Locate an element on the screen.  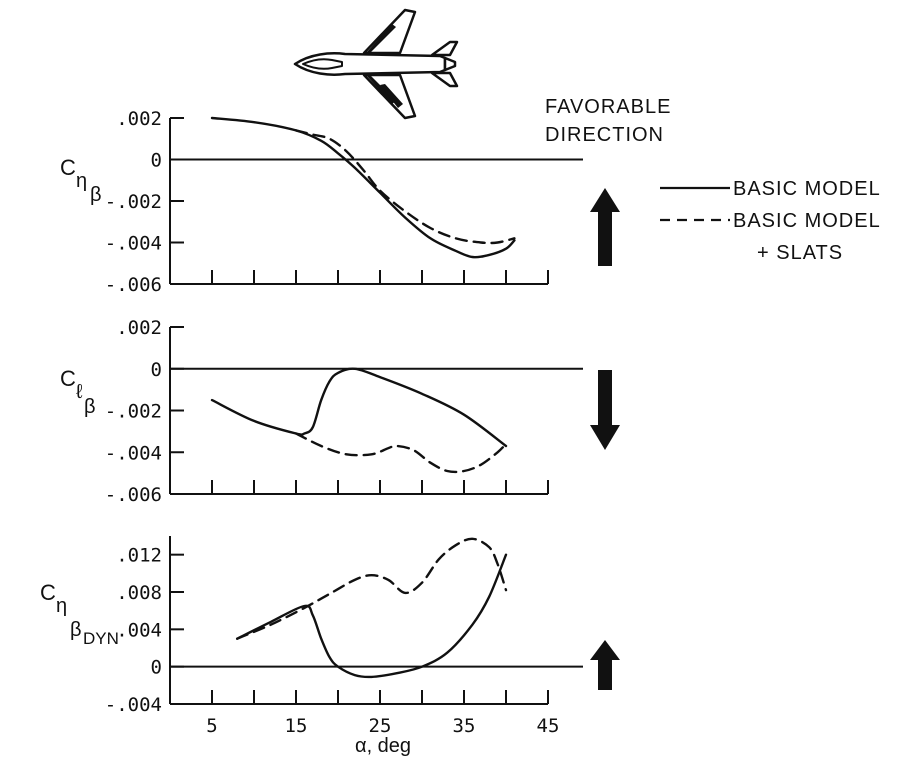
legend: BASIC MODEL BASIC MODEL + SLATS is located at coordinates (770, 221).